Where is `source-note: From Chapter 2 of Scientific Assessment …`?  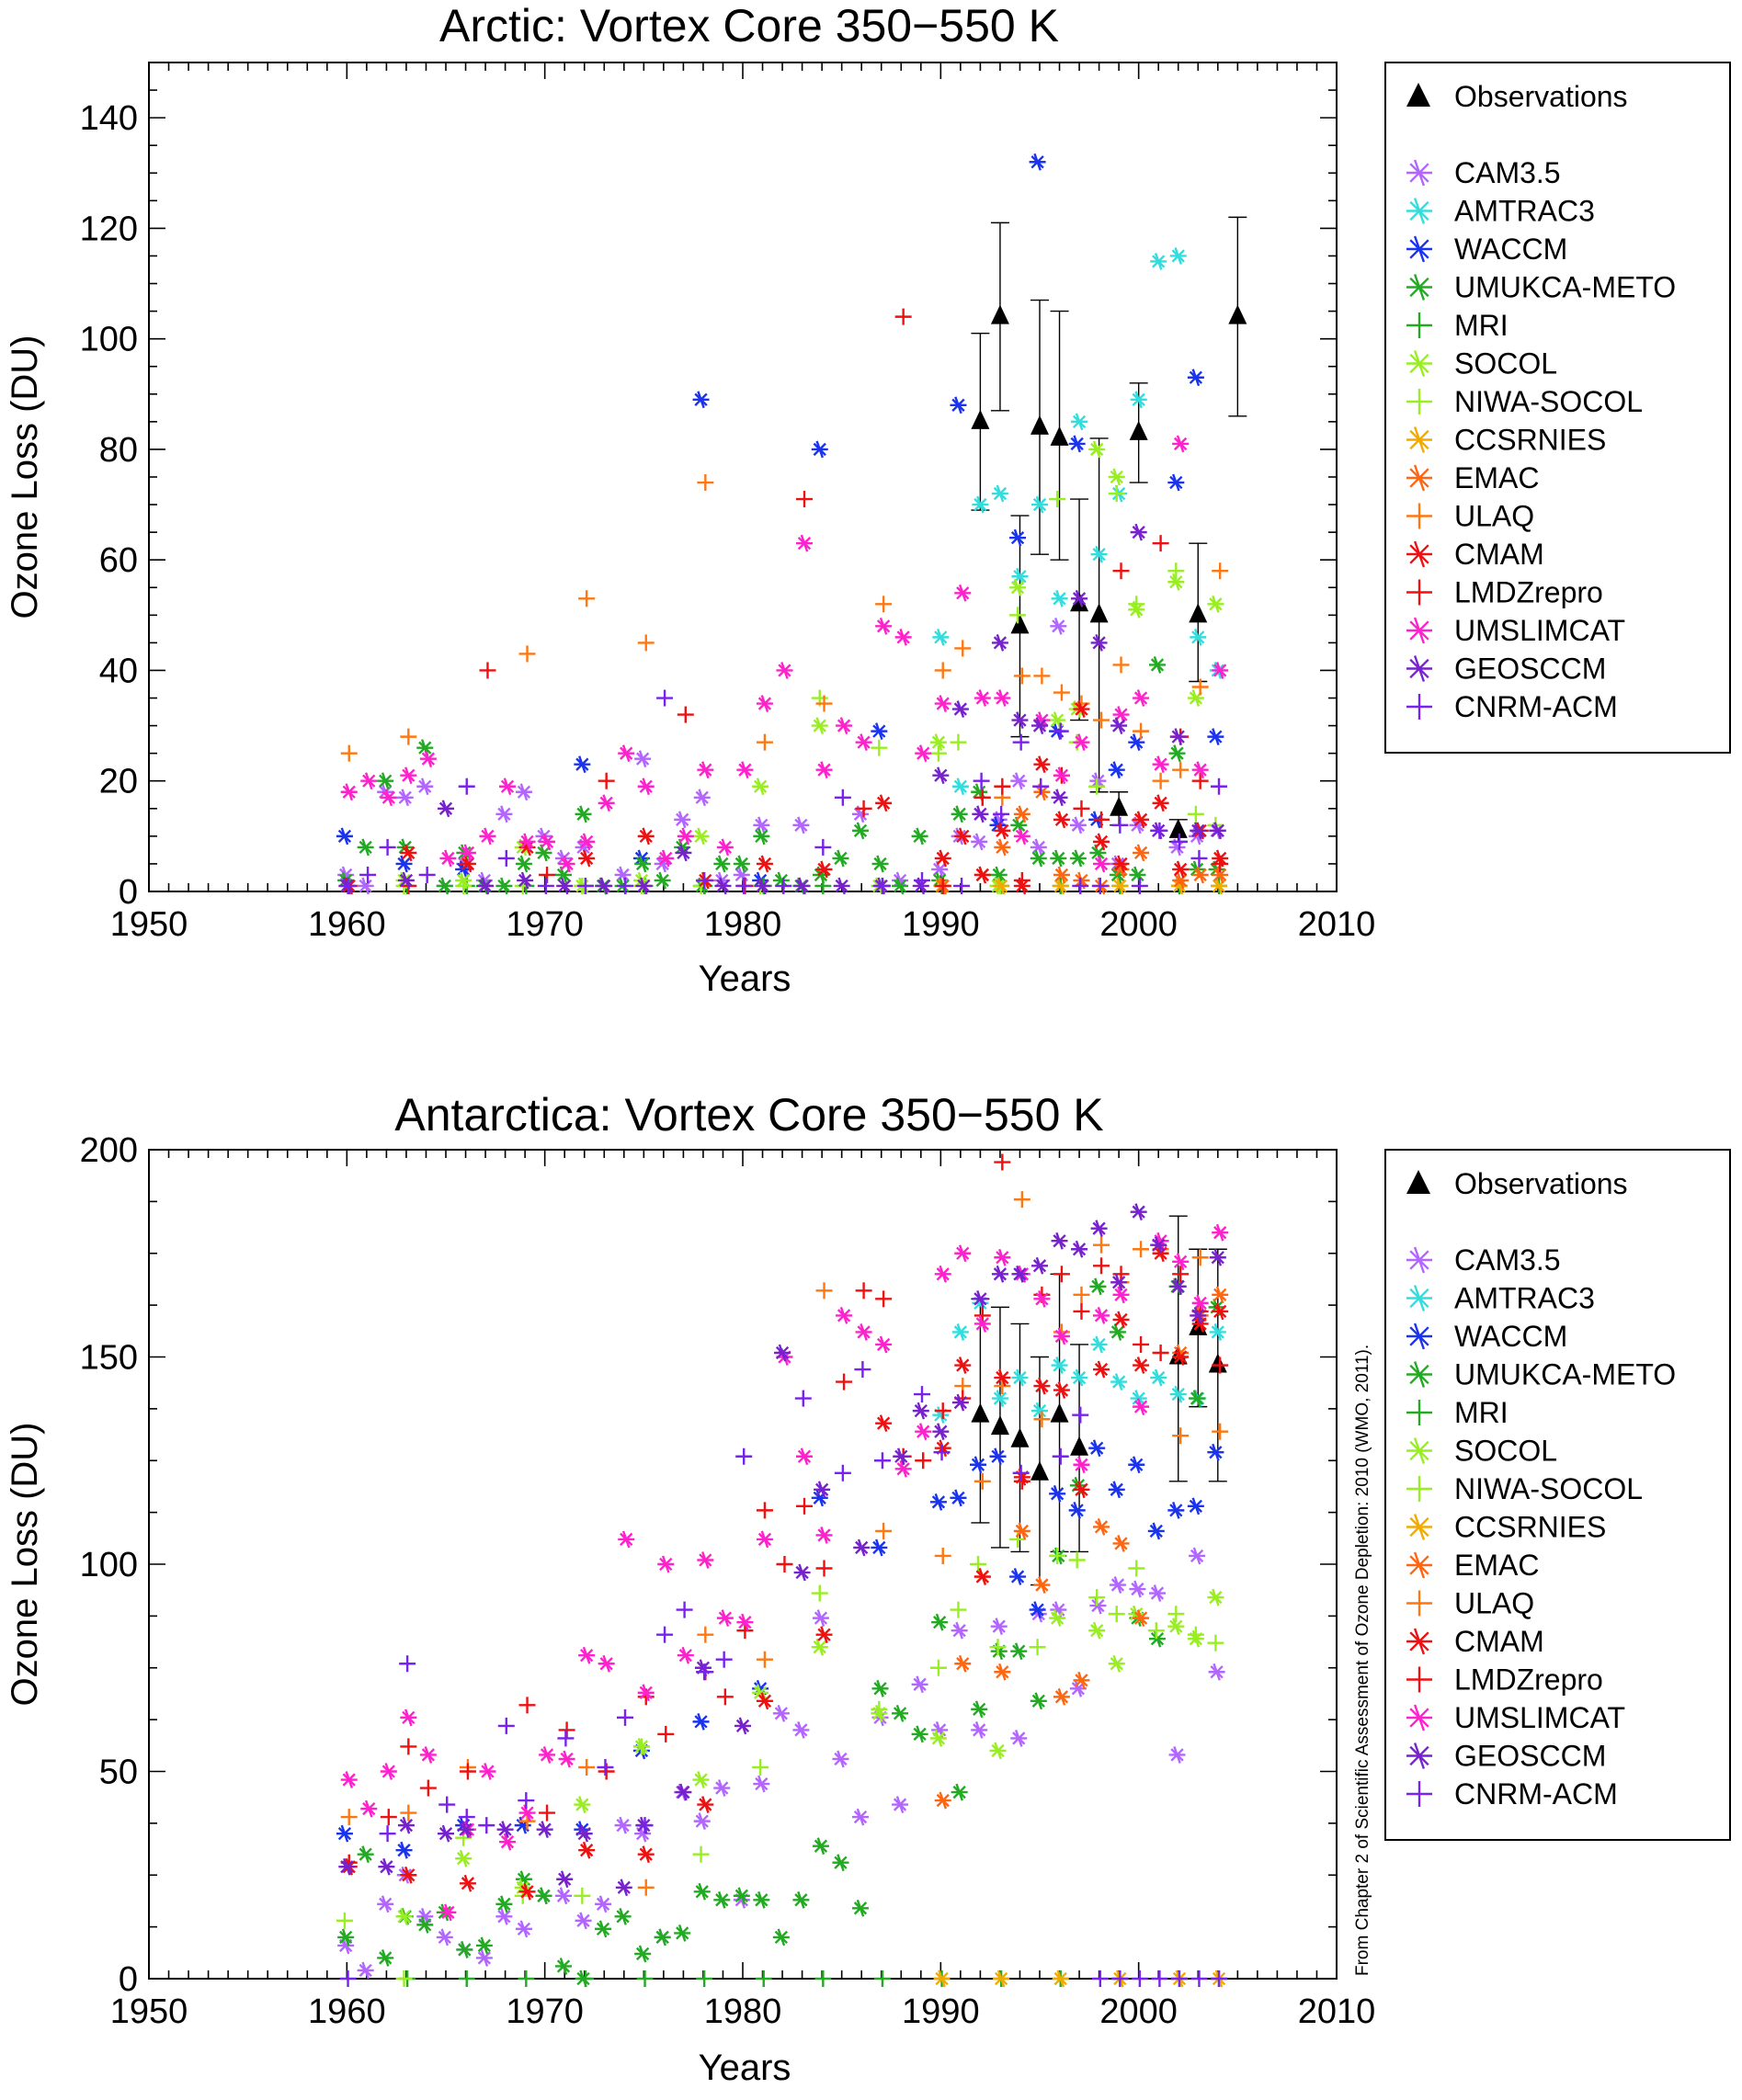 source-note: From Chapter 2 of Scientific Assessment … is located at coordinates (1362, 1660).